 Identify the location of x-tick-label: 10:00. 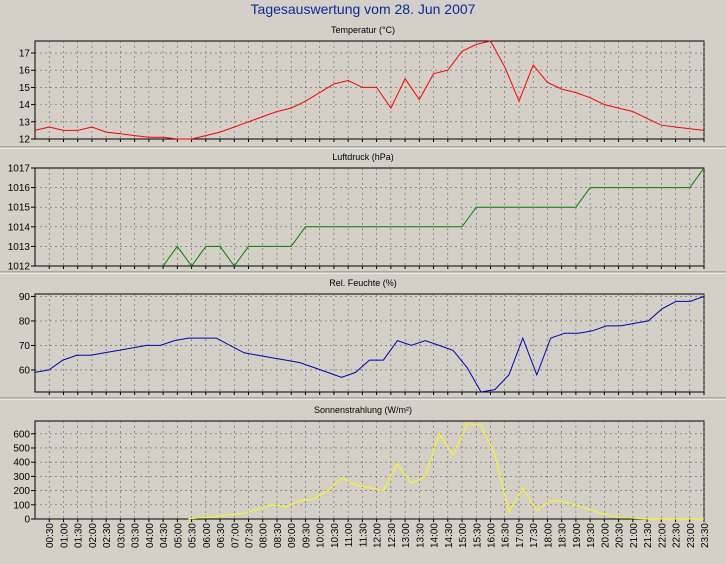
(321, 535).